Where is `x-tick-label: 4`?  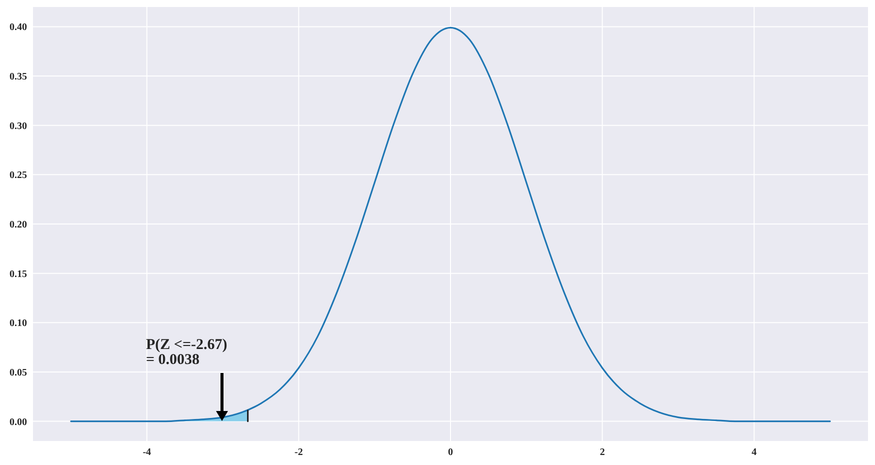
x-tick-label: 4 is located at coordinates (754, 452).